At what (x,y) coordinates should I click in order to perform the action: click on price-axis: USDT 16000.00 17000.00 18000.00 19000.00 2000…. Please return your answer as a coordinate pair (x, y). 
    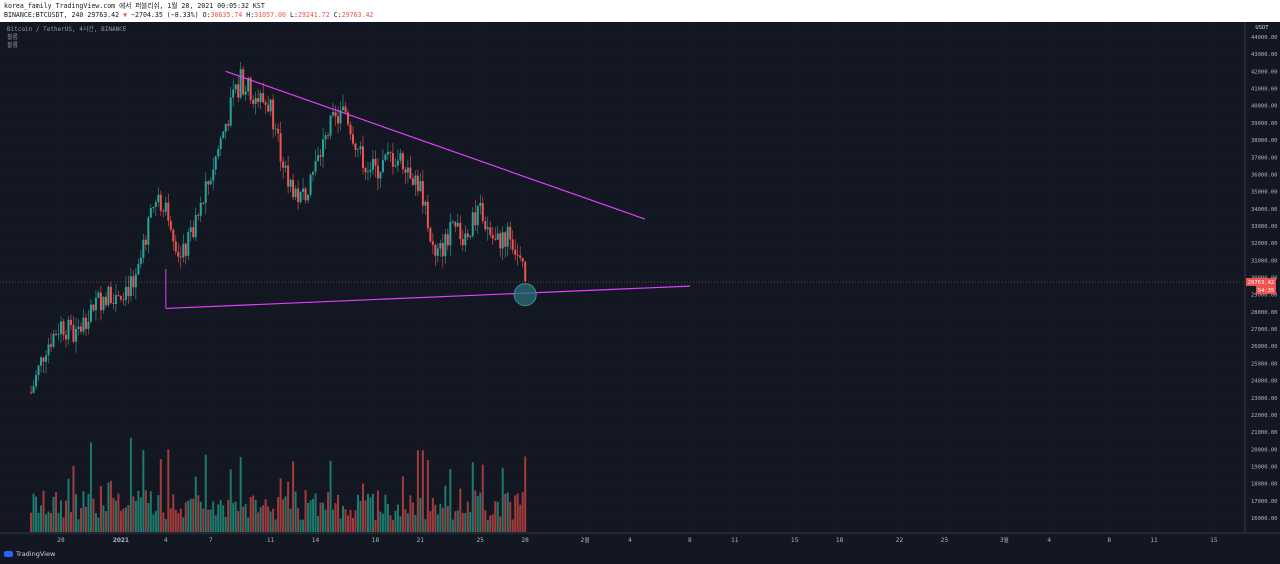
    Looking at the image, I should click on (1261, 277).